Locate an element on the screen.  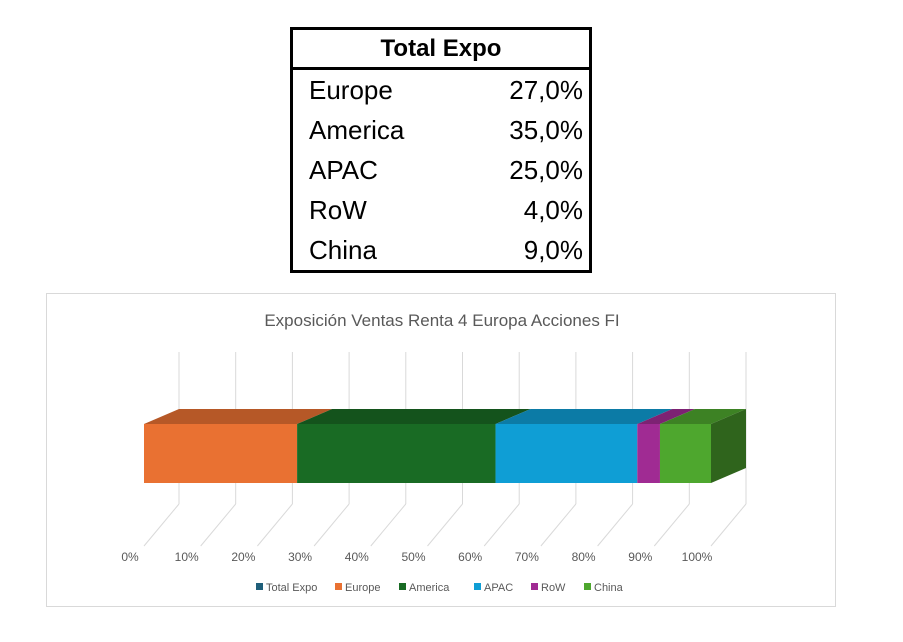
region-value: 35,0% is located at coordinates (546, 129).